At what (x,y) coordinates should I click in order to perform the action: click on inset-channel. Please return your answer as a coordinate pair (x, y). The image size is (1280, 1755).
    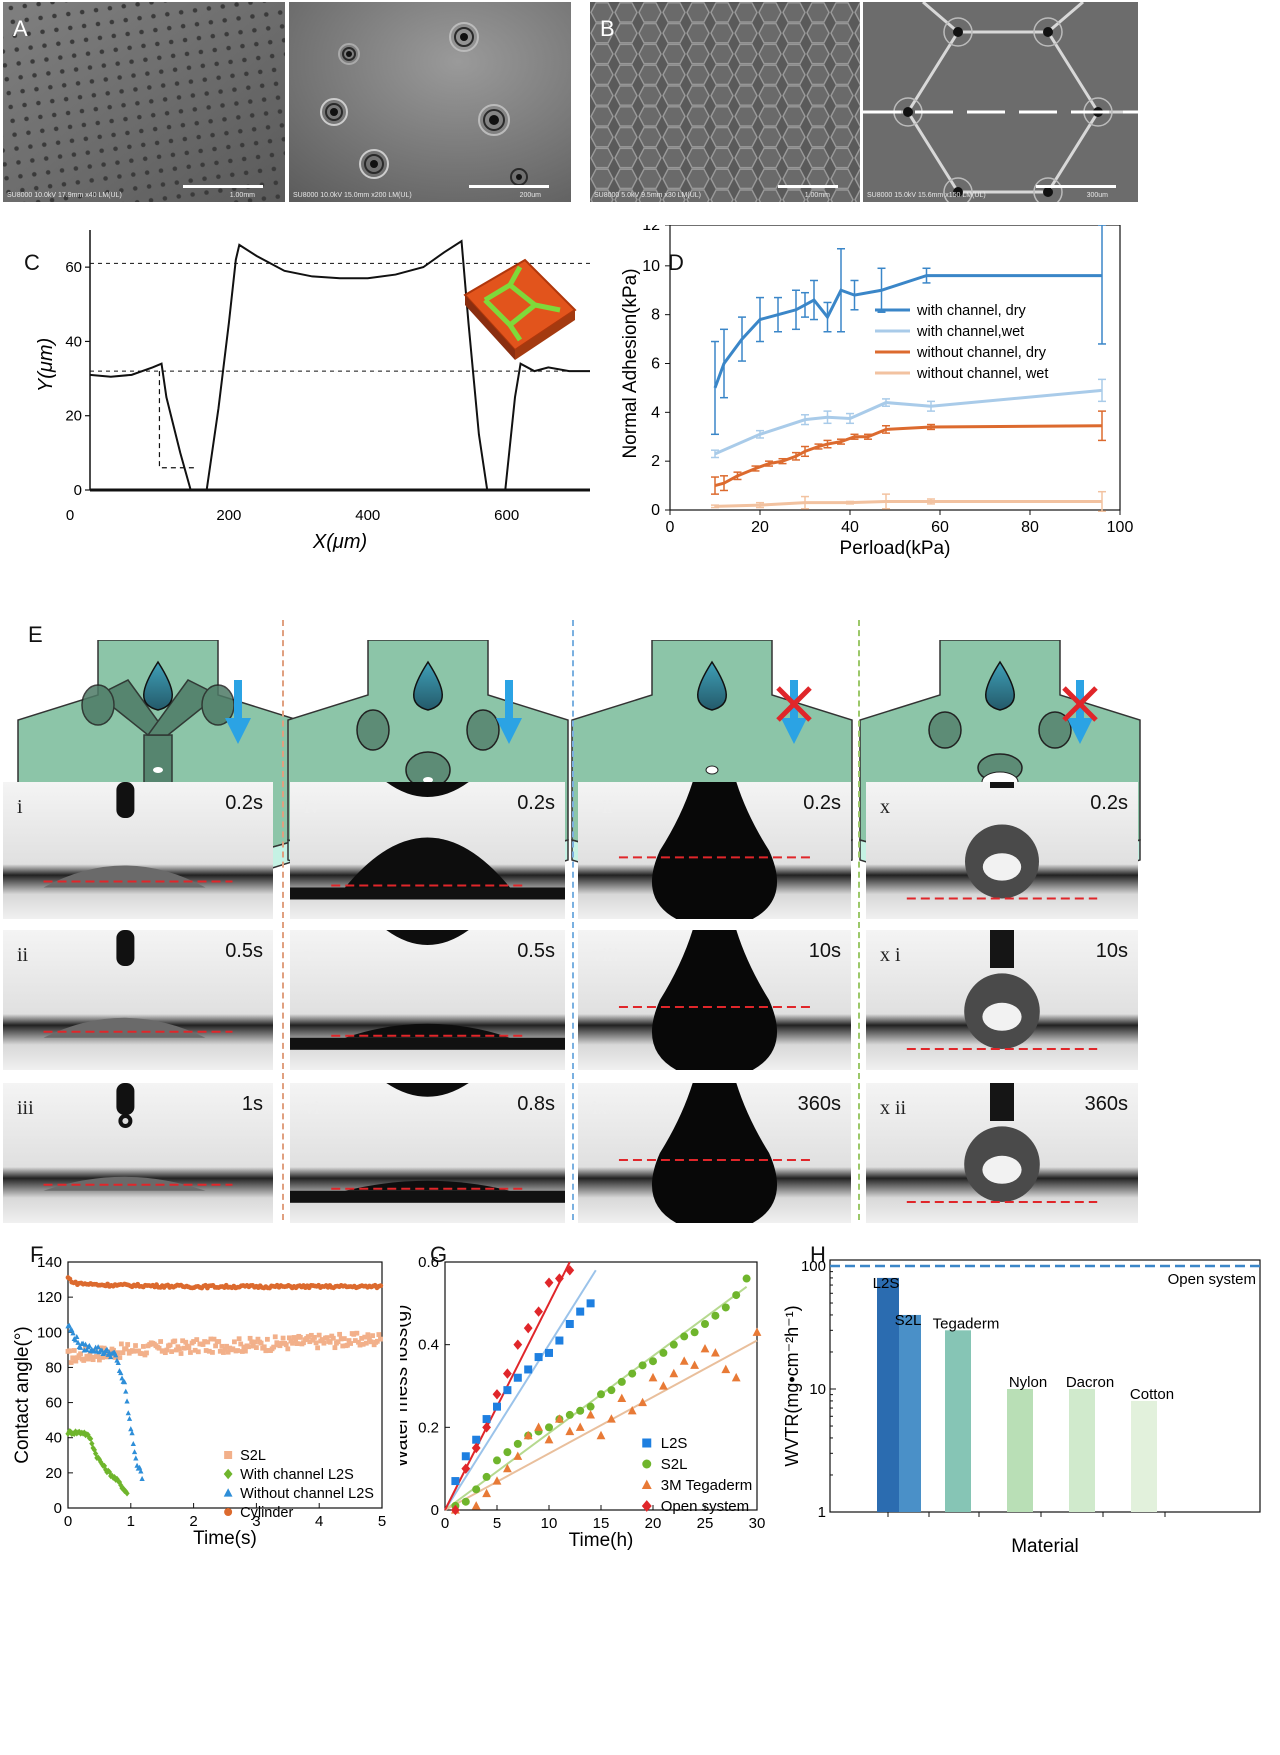
    Looking at the image, I should click on (515, 332).